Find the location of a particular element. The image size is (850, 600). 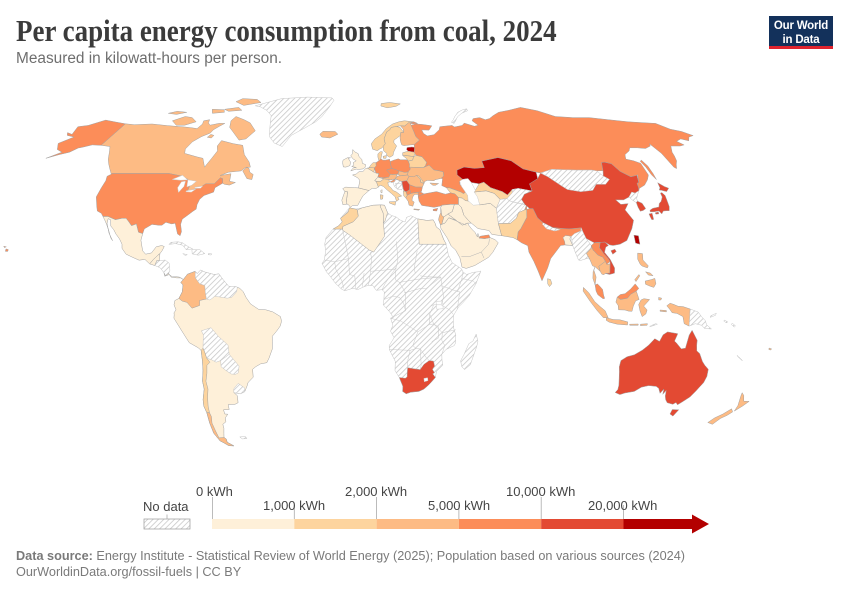

svg-text: 0 kWh is located at coordinates (214, 491).